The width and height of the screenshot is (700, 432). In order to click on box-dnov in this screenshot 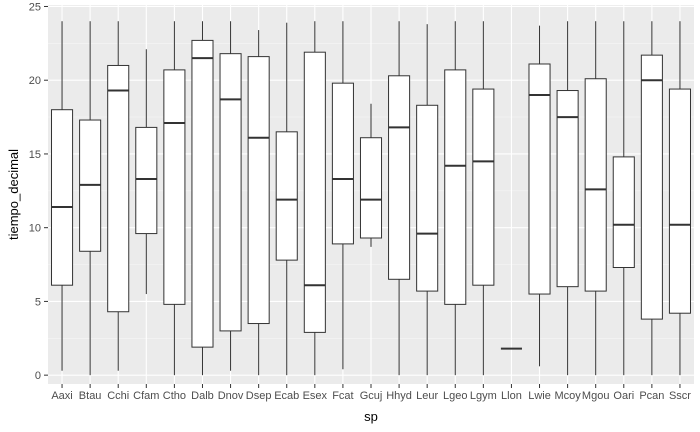, I will do `click(230, 196)`.